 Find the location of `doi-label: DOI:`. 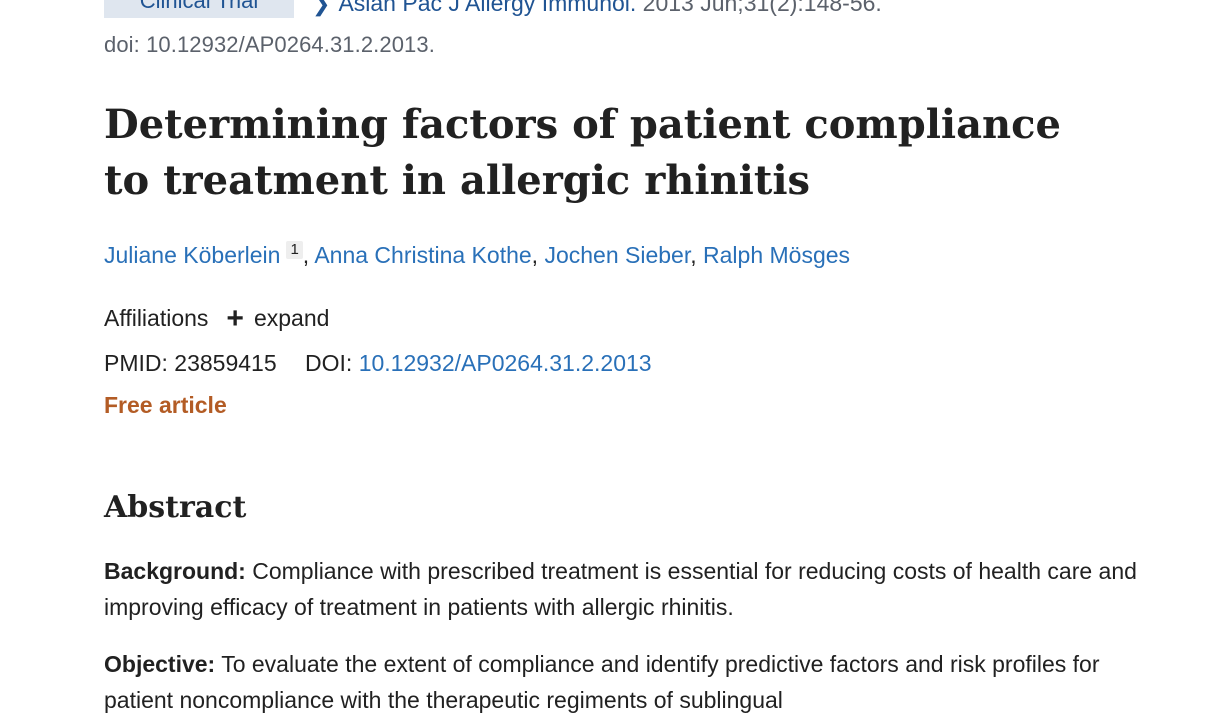

doi-label: DOI: is located at coordinates (329, 363).